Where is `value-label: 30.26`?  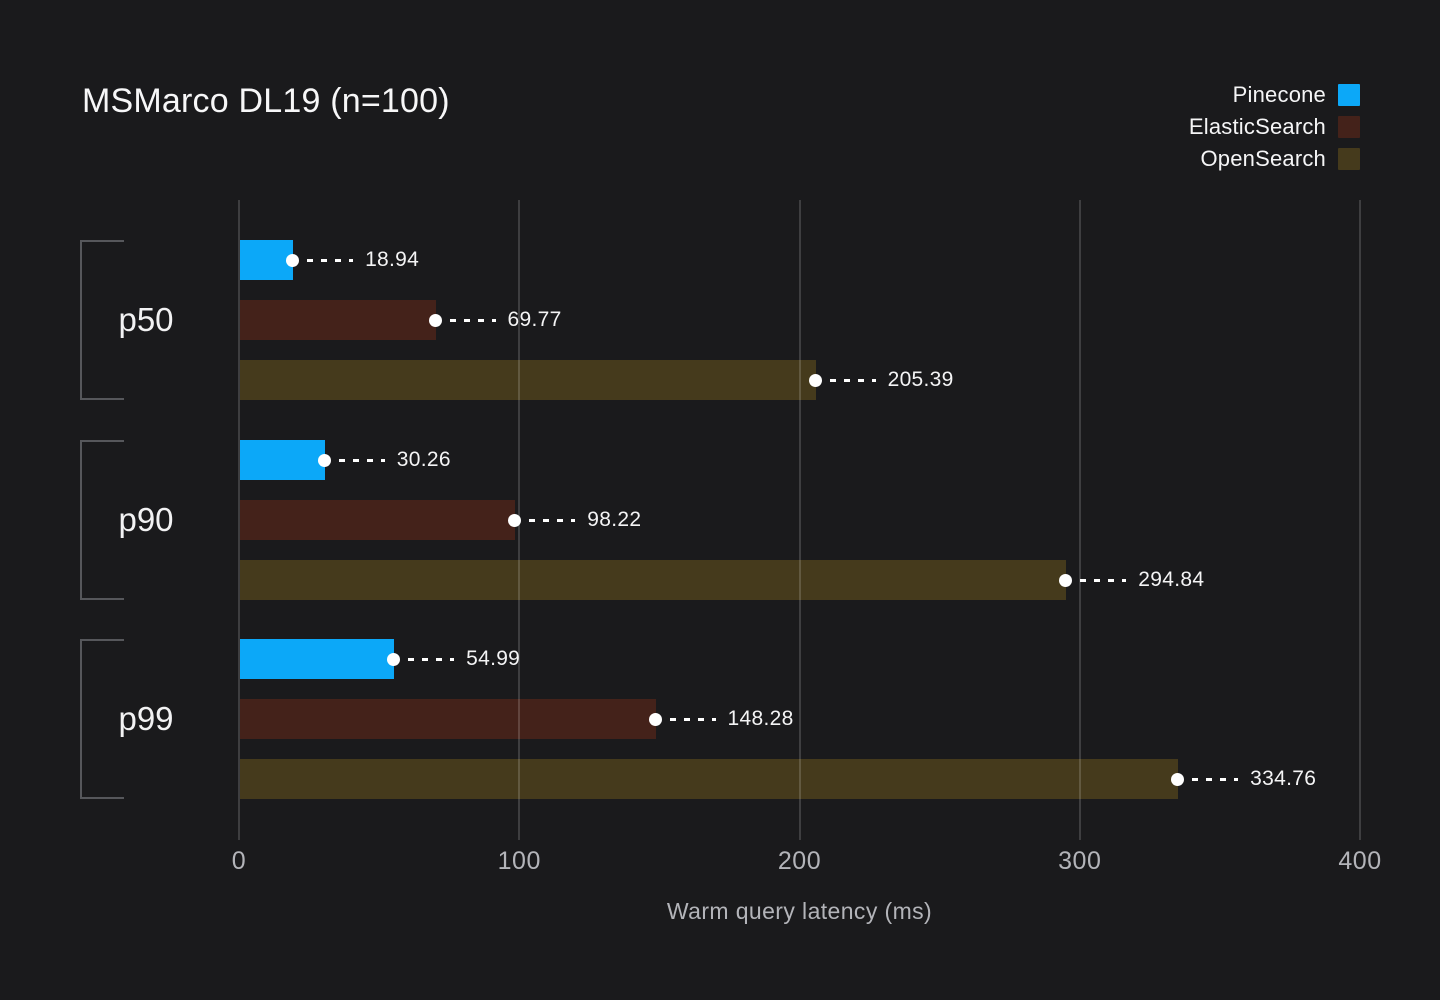 value-label: 30.26 is located at coordinates (423, 459).